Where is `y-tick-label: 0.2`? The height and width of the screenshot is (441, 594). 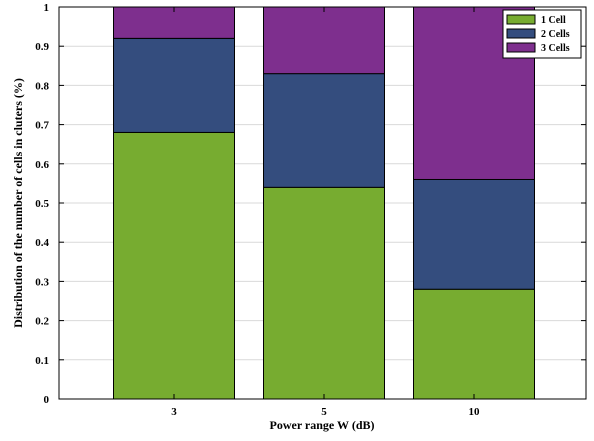
y-tick-label: 0.2 is located at coordinates (42, 322).